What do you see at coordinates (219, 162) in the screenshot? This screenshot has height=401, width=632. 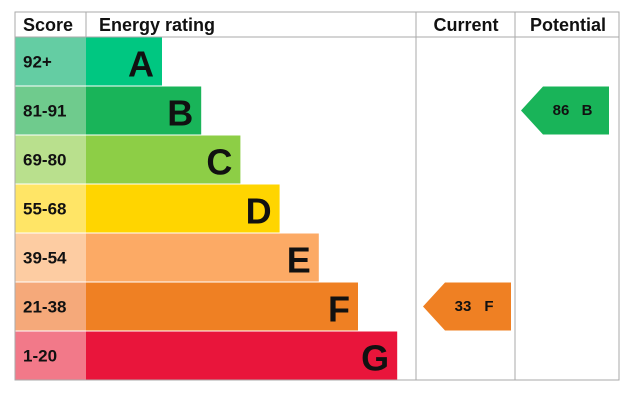 I see `rating-letter: C` at bounding box center [219, 162].